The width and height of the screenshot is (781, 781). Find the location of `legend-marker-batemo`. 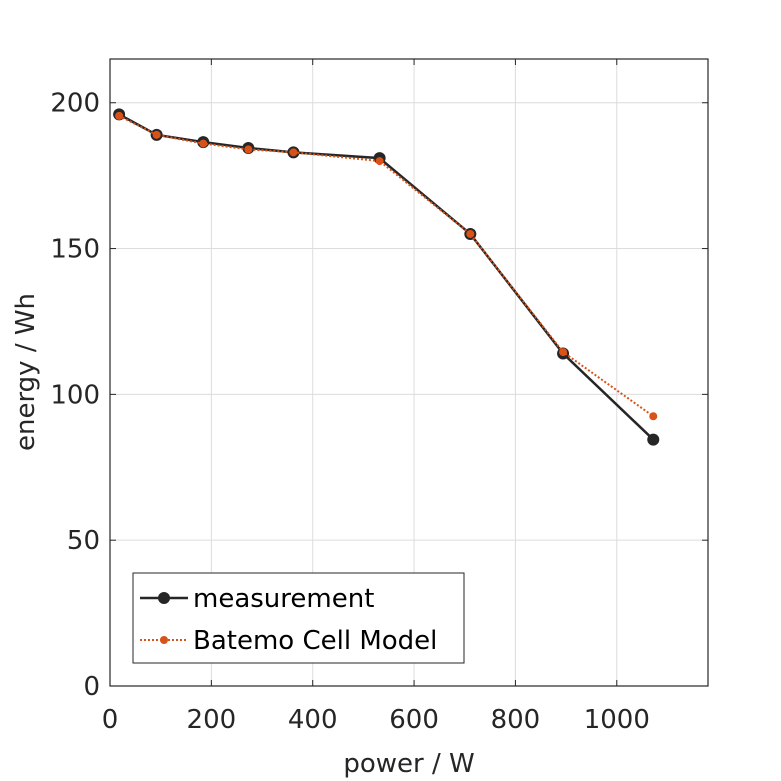

legend-marker-batemo is located at coordinates (164, 640).